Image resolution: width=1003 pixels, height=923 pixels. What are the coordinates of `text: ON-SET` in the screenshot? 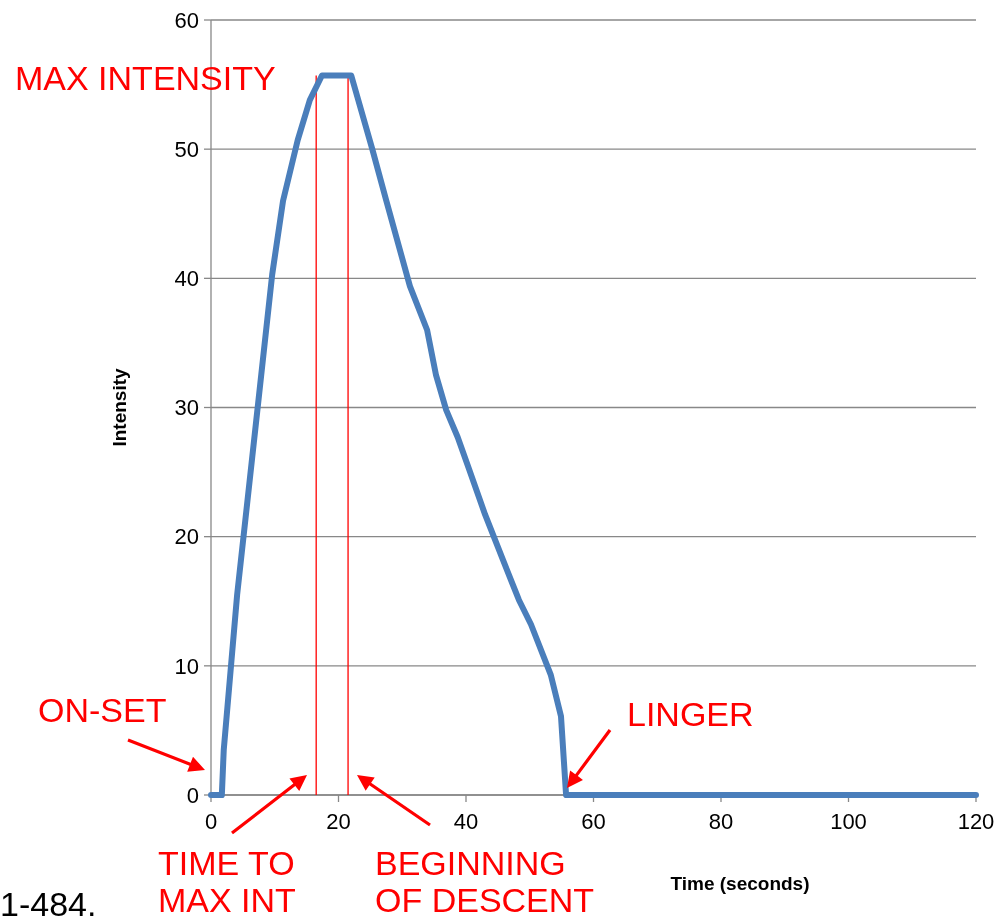 It's located at (102, 710).